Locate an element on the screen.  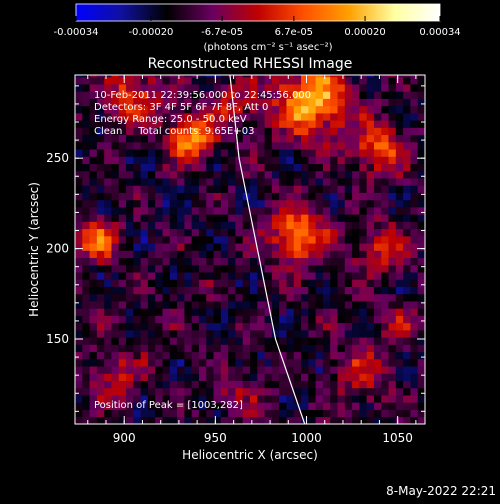
colorbar-tick-label: 6.7e-05 is located at coordinates (294, 32).